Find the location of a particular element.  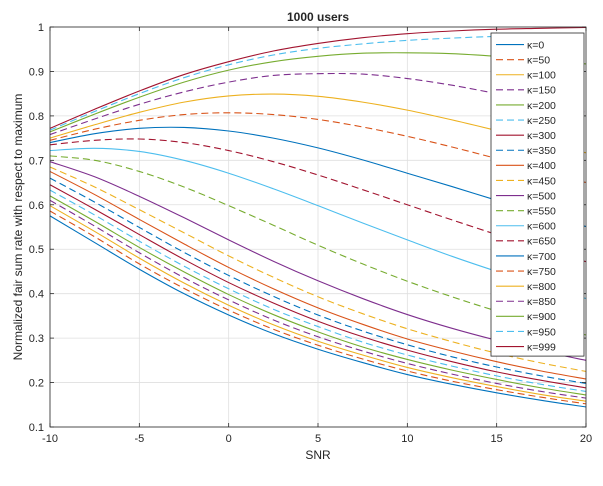

legend-label: κ=400 is located at coordinates (541, 166).